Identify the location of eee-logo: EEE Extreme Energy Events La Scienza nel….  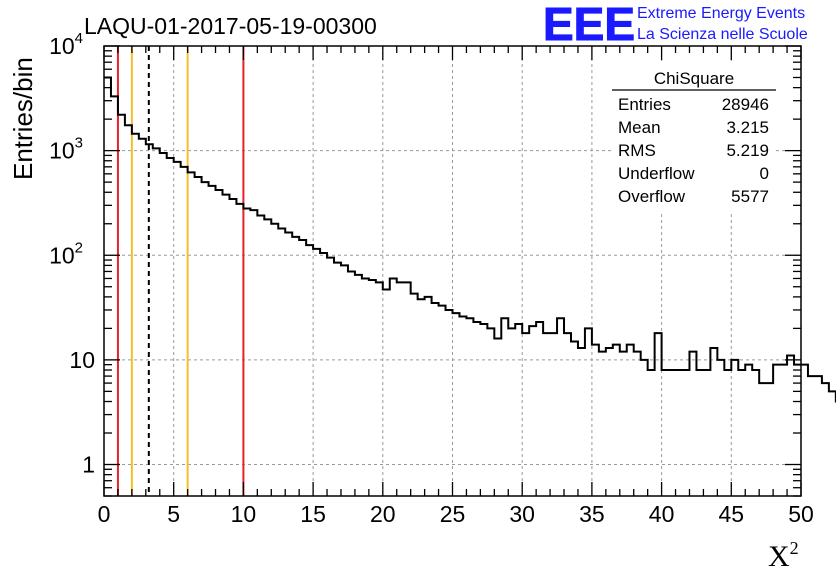
(675, 25).